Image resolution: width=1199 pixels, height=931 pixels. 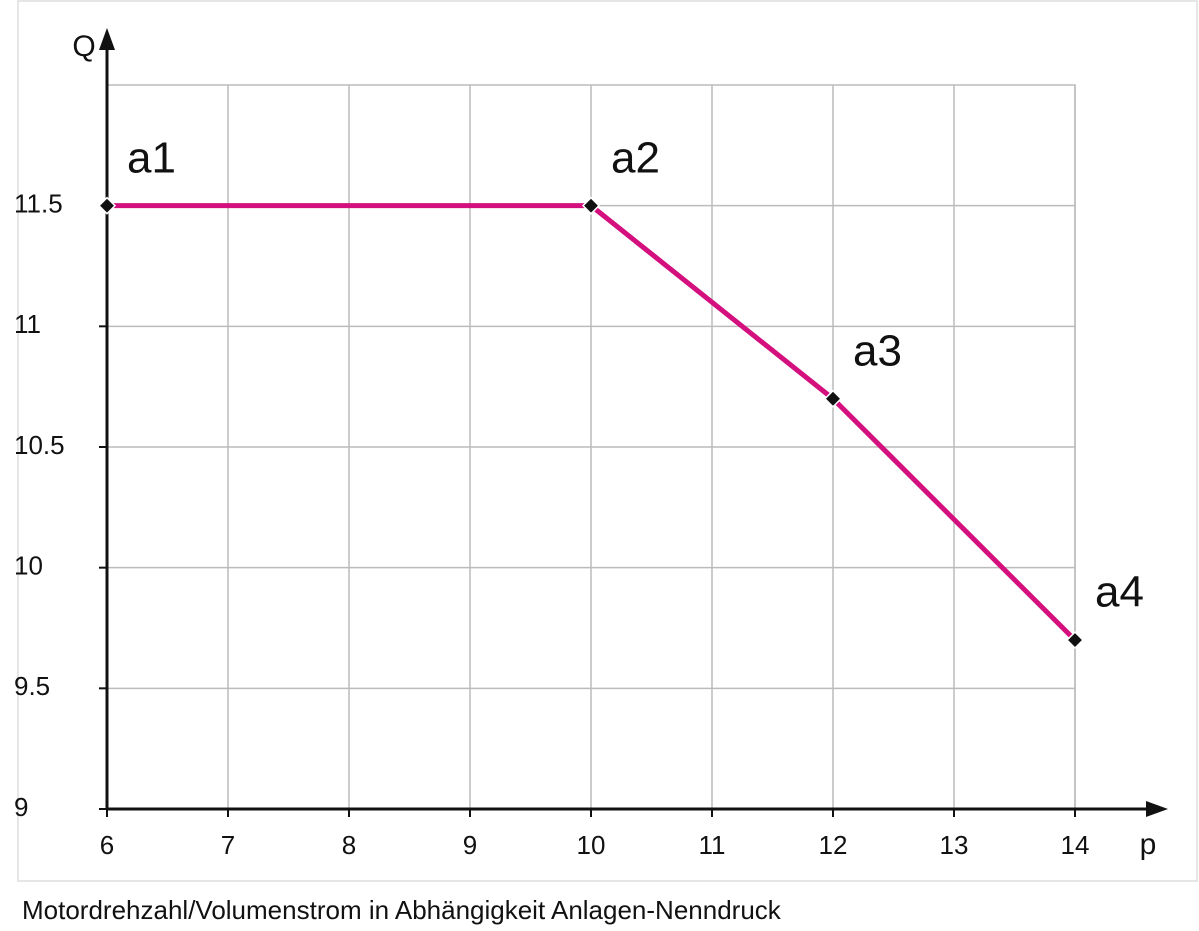 I want to click on x-tick-label: 14, so click(x=1075, y=845).